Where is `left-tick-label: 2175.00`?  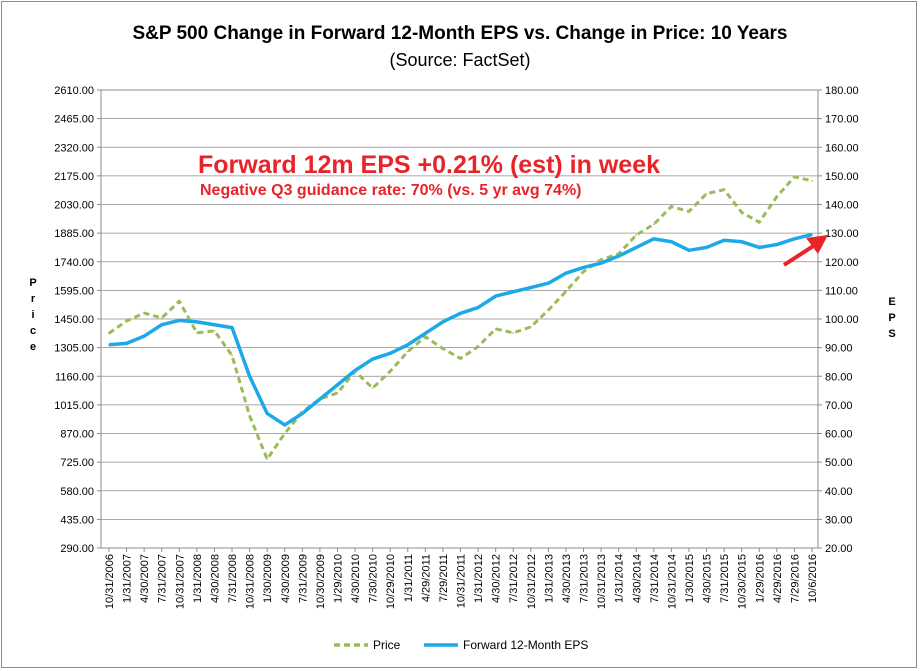 left-tick-label: 2175.00 is located at coordinates (74, 177).